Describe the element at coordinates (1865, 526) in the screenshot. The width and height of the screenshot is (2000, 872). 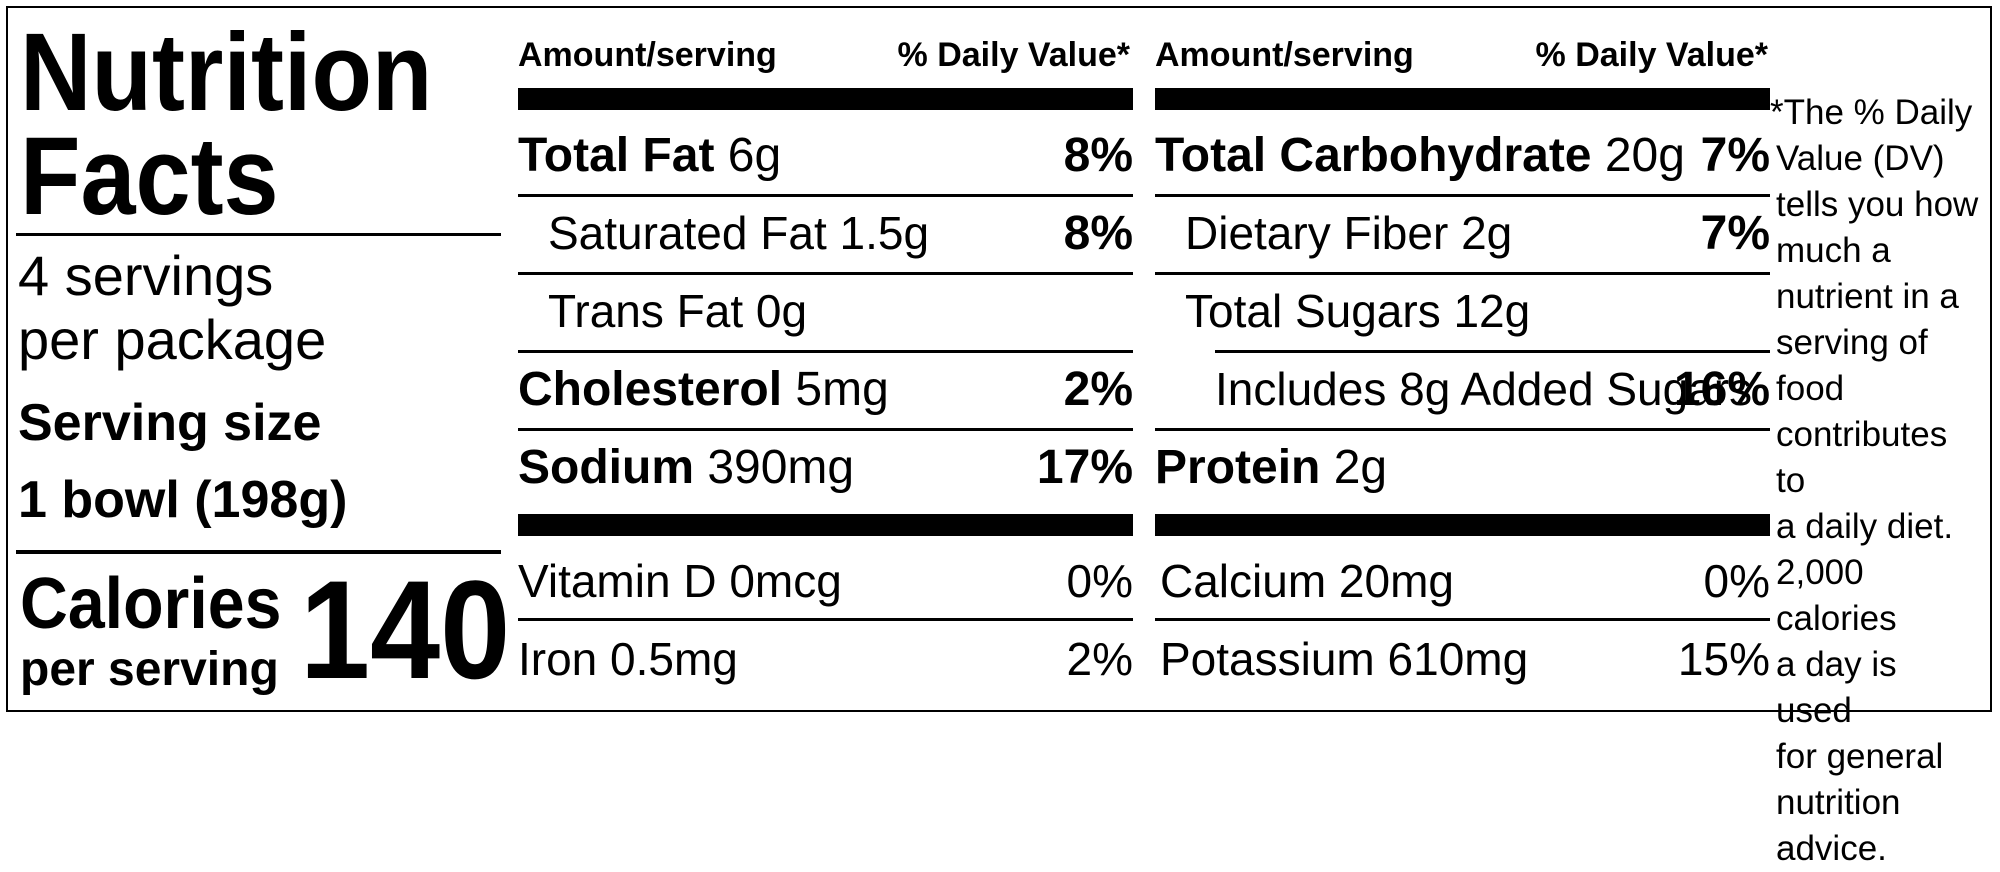
I see `footnote-line: a daily diet.` at that location.